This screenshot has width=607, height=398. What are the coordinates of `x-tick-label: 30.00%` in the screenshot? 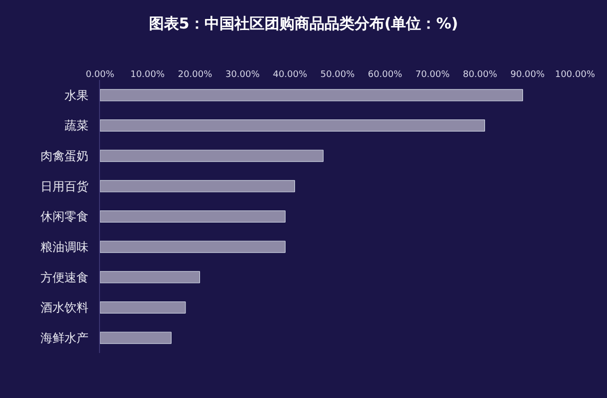 It's located at (242, 75).